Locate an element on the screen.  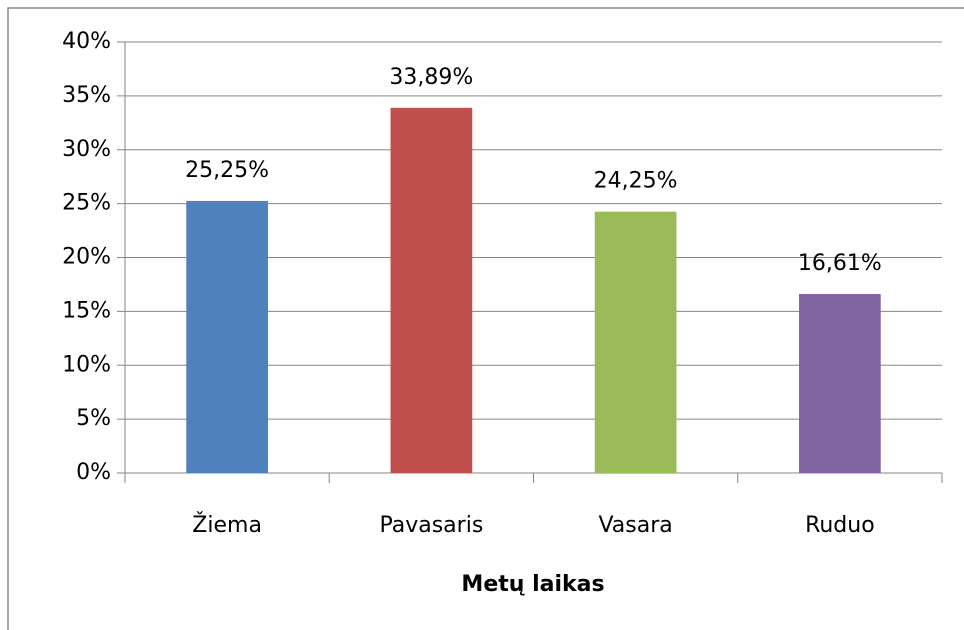
y-tick-label: 15% is located at coordinates (86, 310).